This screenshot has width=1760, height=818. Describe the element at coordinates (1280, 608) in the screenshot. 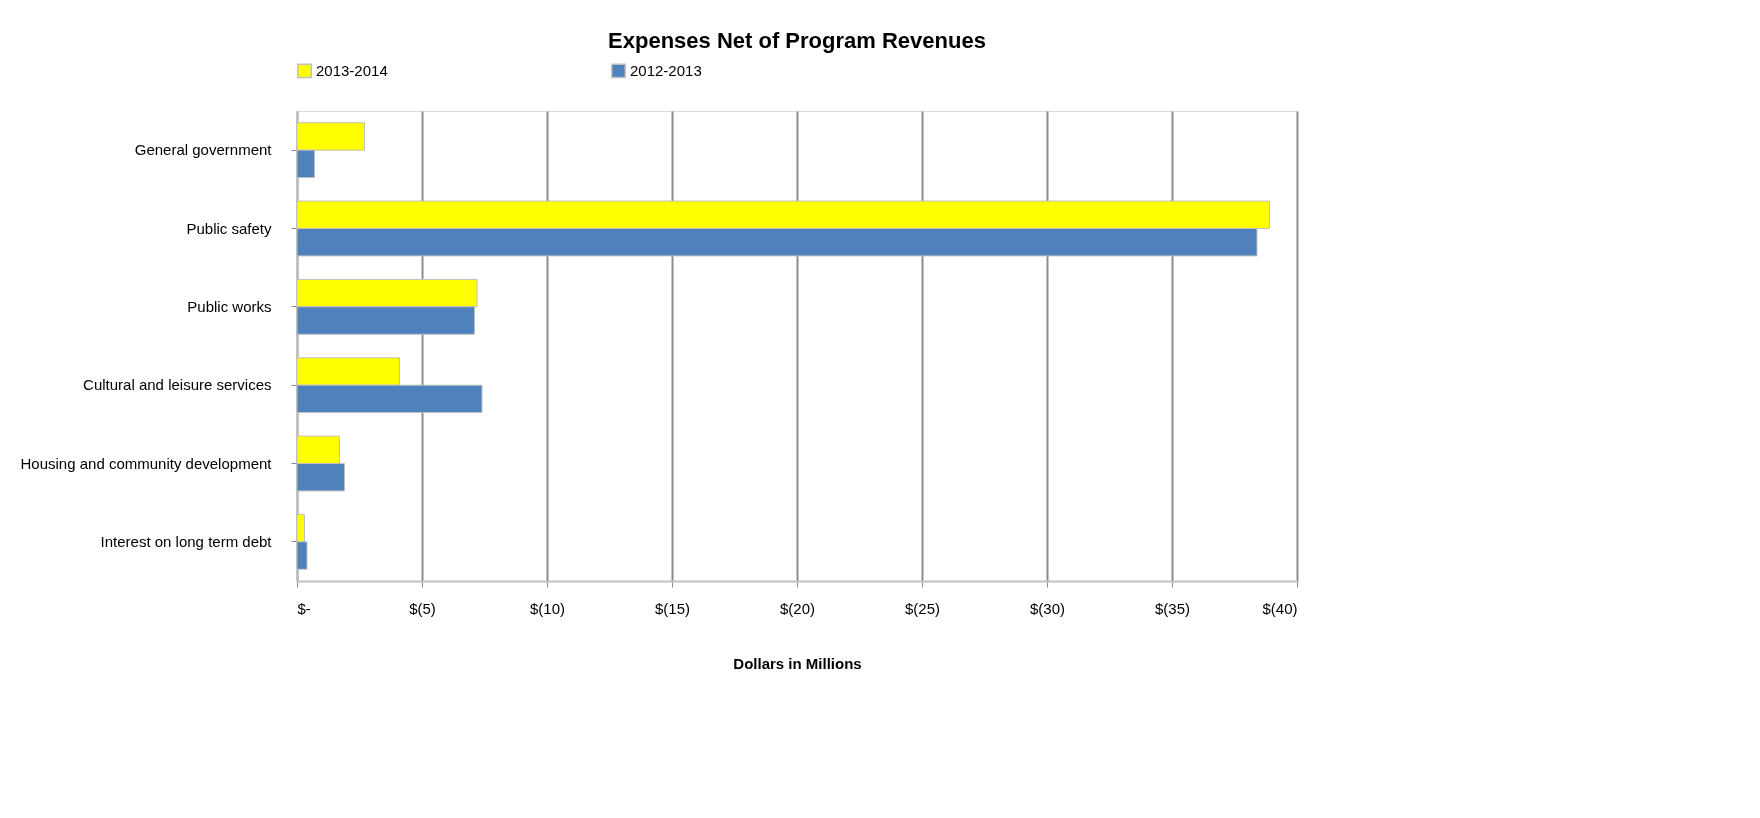

I see `x-tick-label: $(40)` at that location.